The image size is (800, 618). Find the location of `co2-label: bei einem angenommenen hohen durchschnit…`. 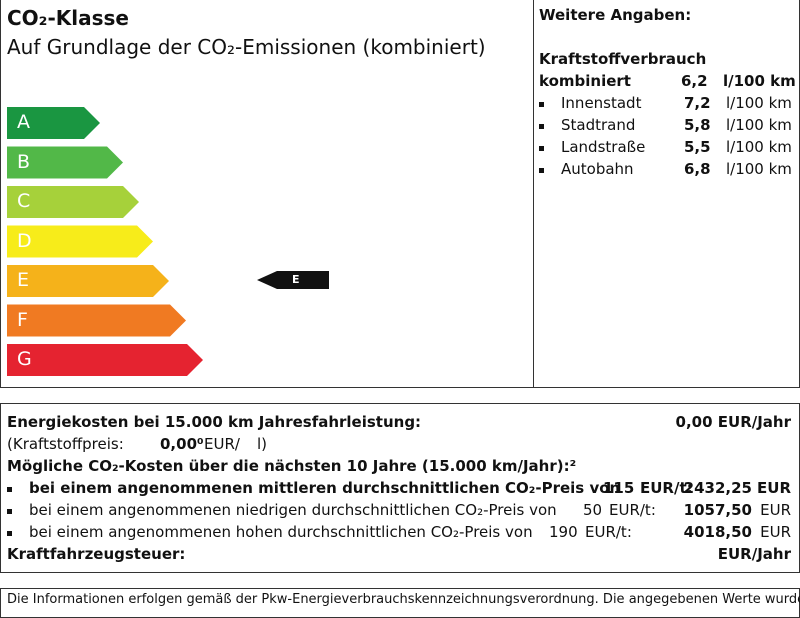

co2-label: bei einem angenommenen hohen durchschnit… is located at coordinates (270, 532).